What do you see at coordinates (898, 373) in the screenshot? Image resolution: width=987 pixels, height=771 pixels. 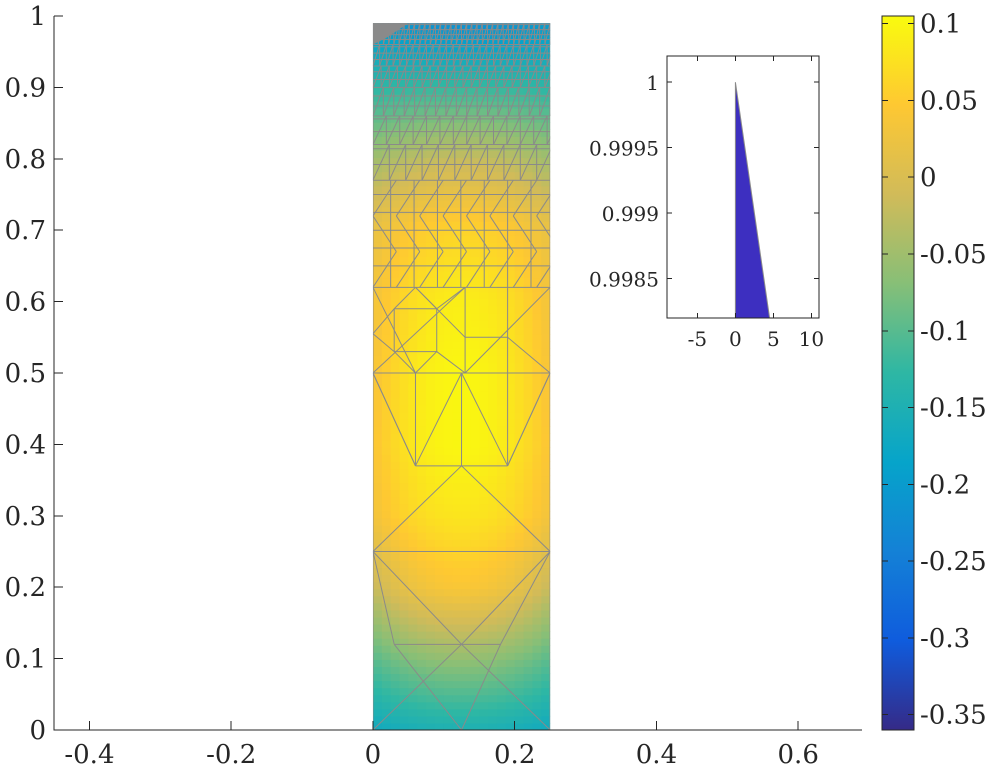 I see `colorbar-frame` at bounding box center [898, 373].